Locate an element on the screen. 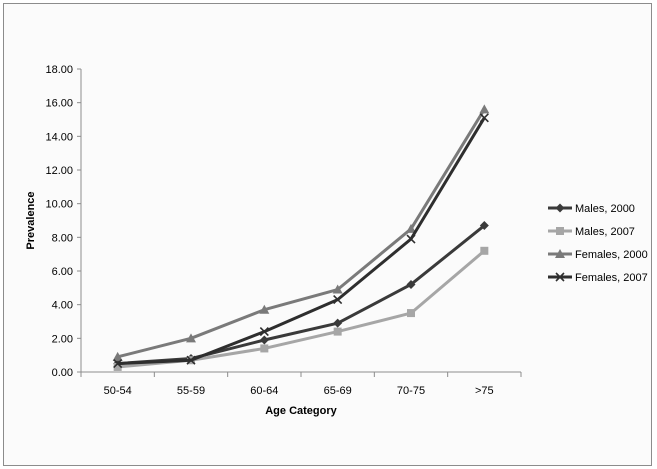 This screenshot has width=657, height=469. x-tick-label: 65-69 is located at coordinates (338, 391).